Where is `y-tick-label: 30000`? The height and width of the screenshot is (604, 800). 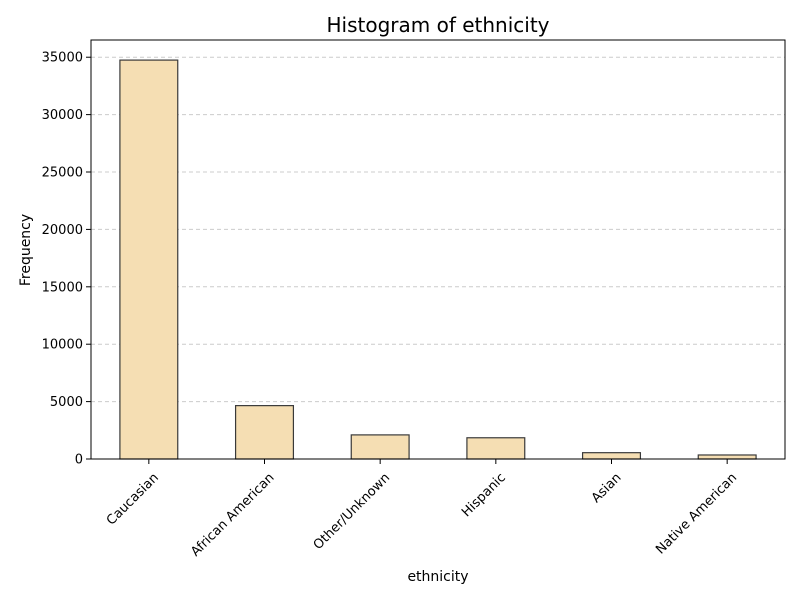
y-tick-label: 30000 is located at coordinates (62, 115).